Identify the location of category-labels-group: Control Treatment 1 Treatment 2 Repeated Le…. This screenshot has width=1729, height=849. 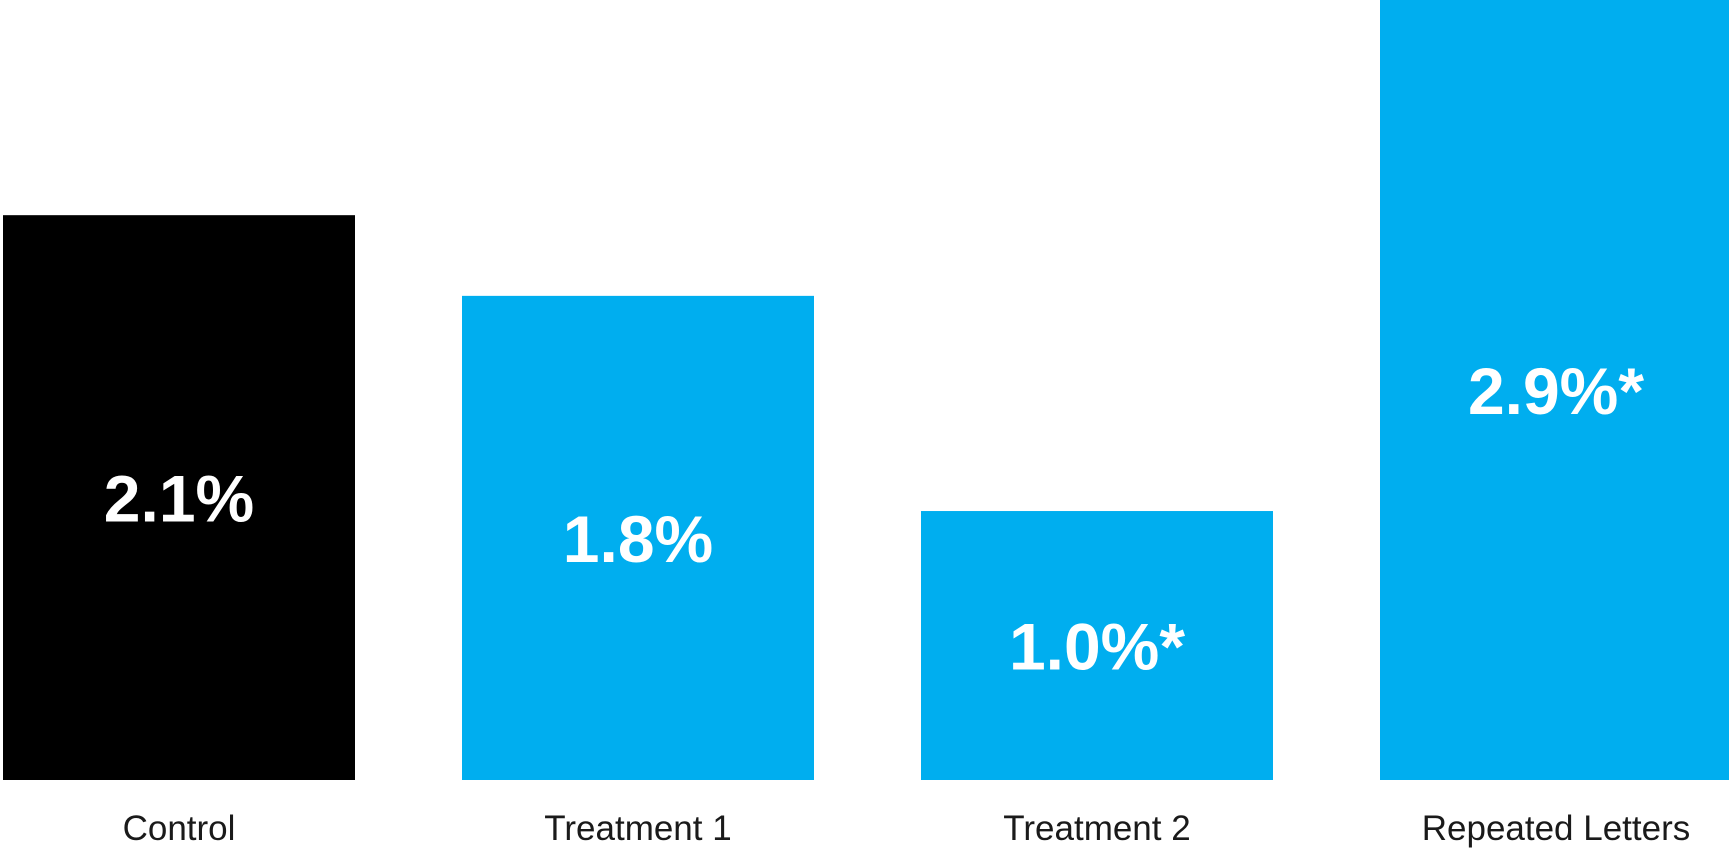
(907, 828).